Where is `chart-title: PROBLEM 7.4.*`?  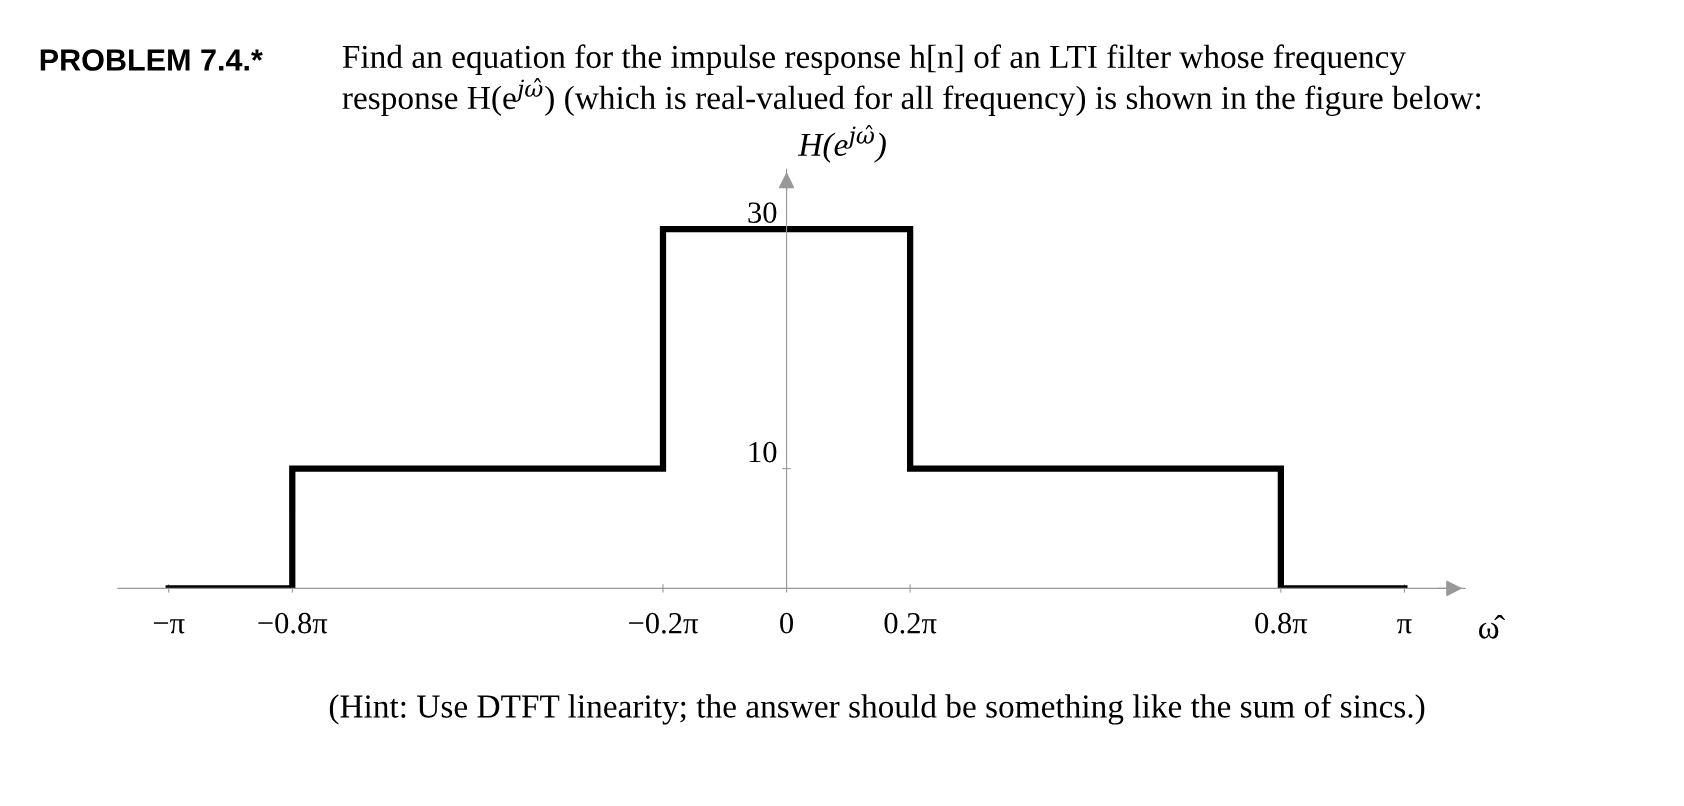
chart-title: PROBLEM 7.4.* is located at coordinates (151, 60).